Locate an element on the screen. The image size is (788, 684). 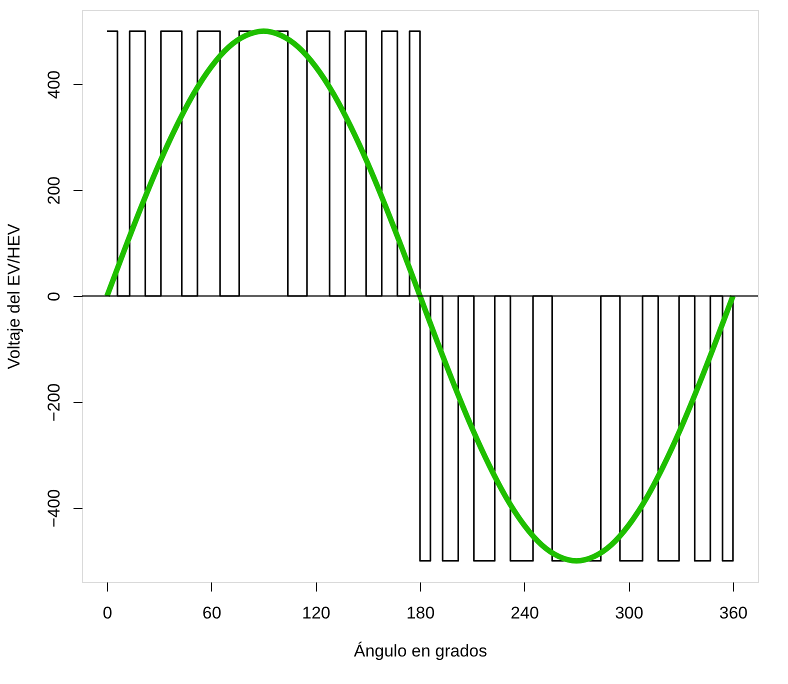
x-tick-label: 60 is located at coordinates (212, 613).